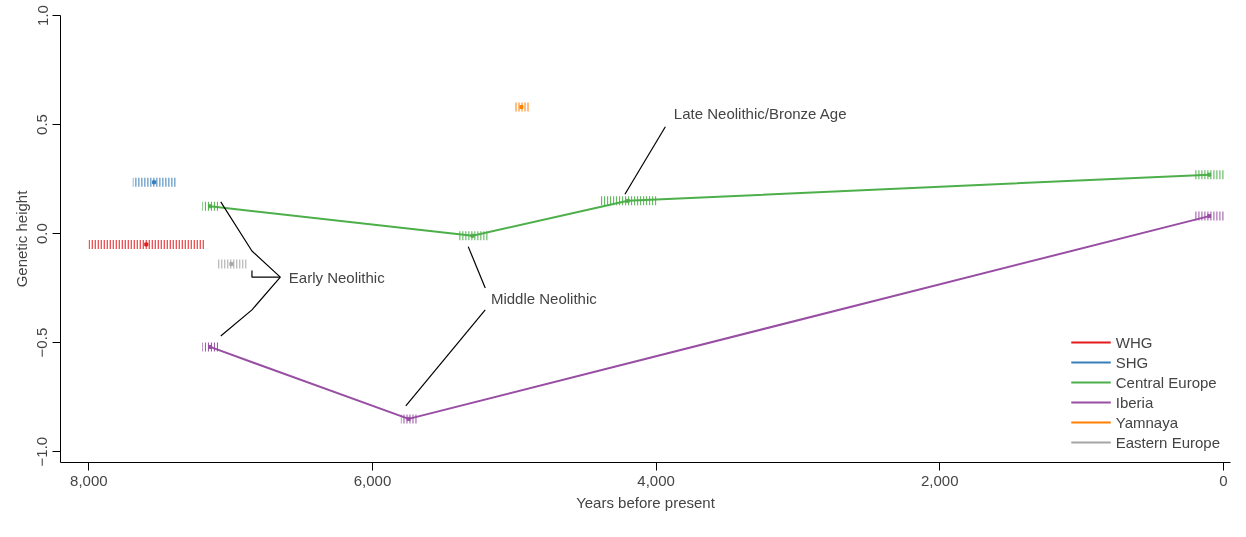 The width and height of the screenshot is (1246, 537). What do you see at coordinates (940, 480) in the screenshot?
I see `x-tick-label: 2,000` at bounding box center [940, 480].